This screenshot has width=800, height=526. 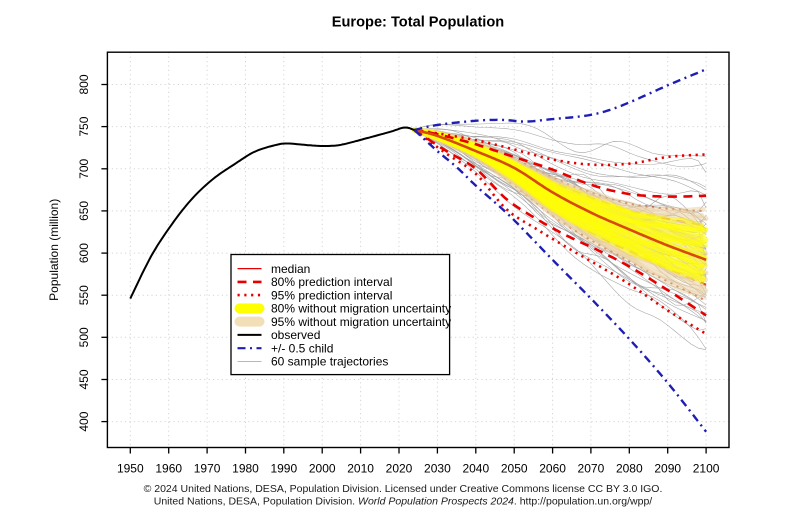 What do you see at coordinates (84, 337) in the screenshot?
I see `svg-text: 500` at bounding box center [84, 337].